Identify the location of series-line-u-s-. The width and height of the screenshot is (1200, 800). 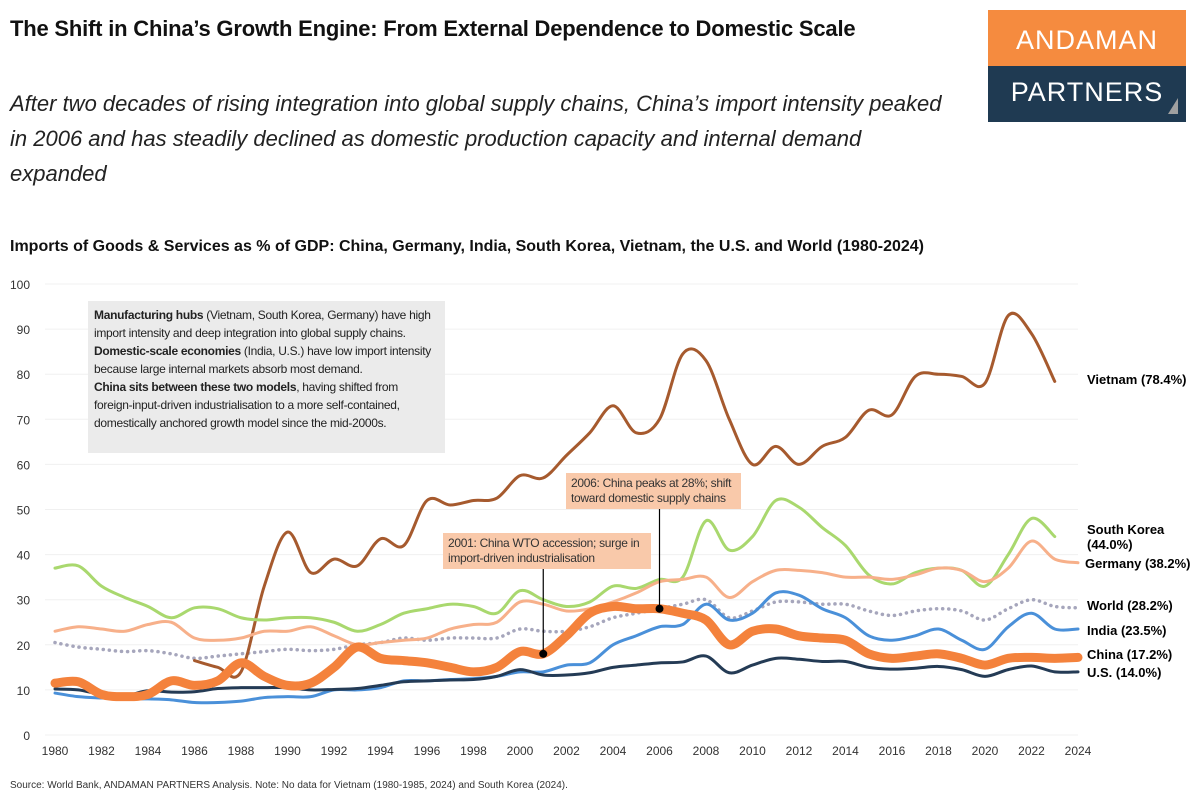
(566, 676).